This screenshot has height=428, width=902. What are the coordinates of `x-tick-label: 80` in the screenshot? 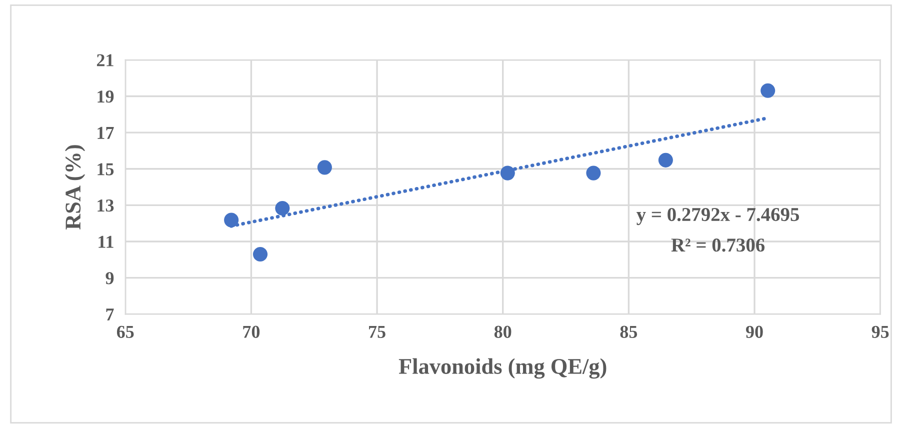 It's located at (503, 332).